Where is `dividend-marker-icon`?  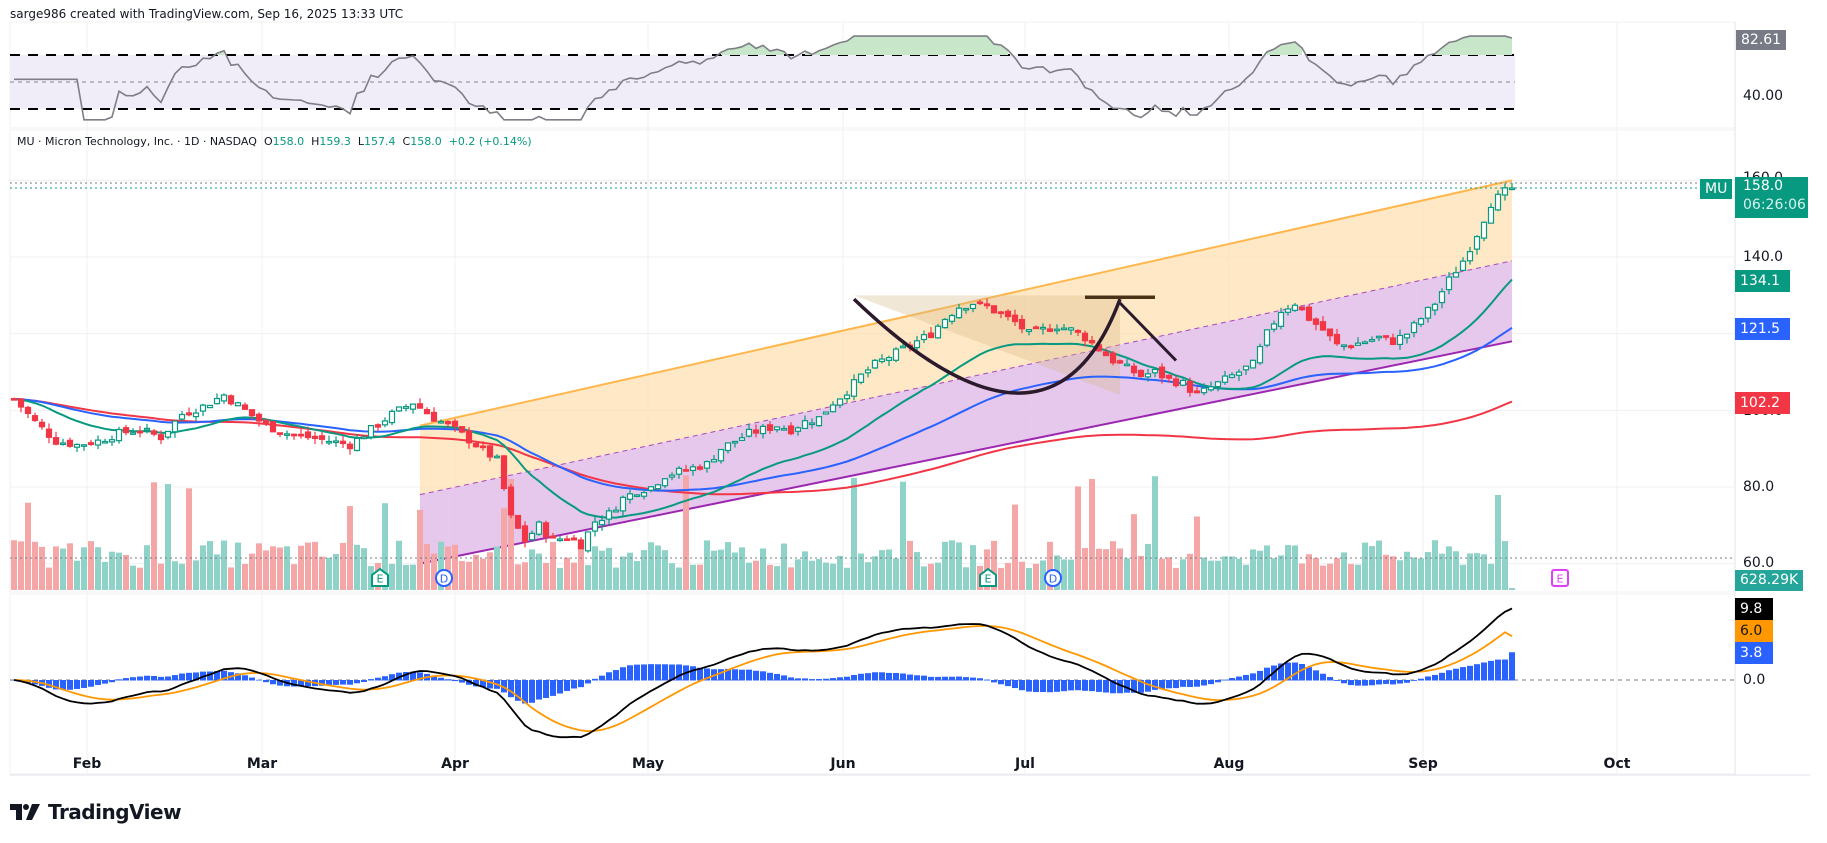
dividend-marker-icon is located at coordinates (444, 578).